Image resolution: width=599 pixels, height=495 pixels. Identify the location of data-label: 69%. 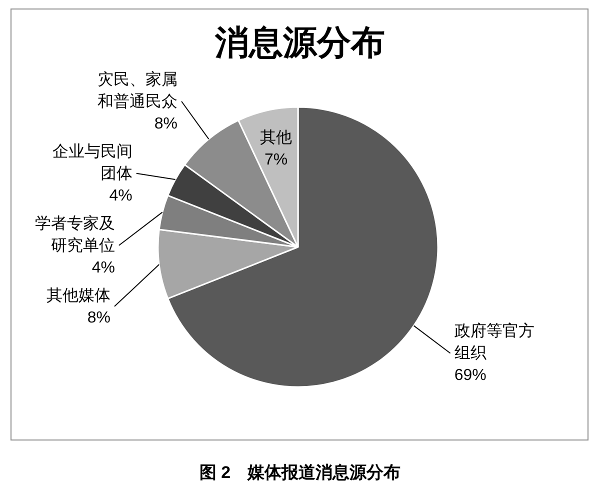
(470, 375).